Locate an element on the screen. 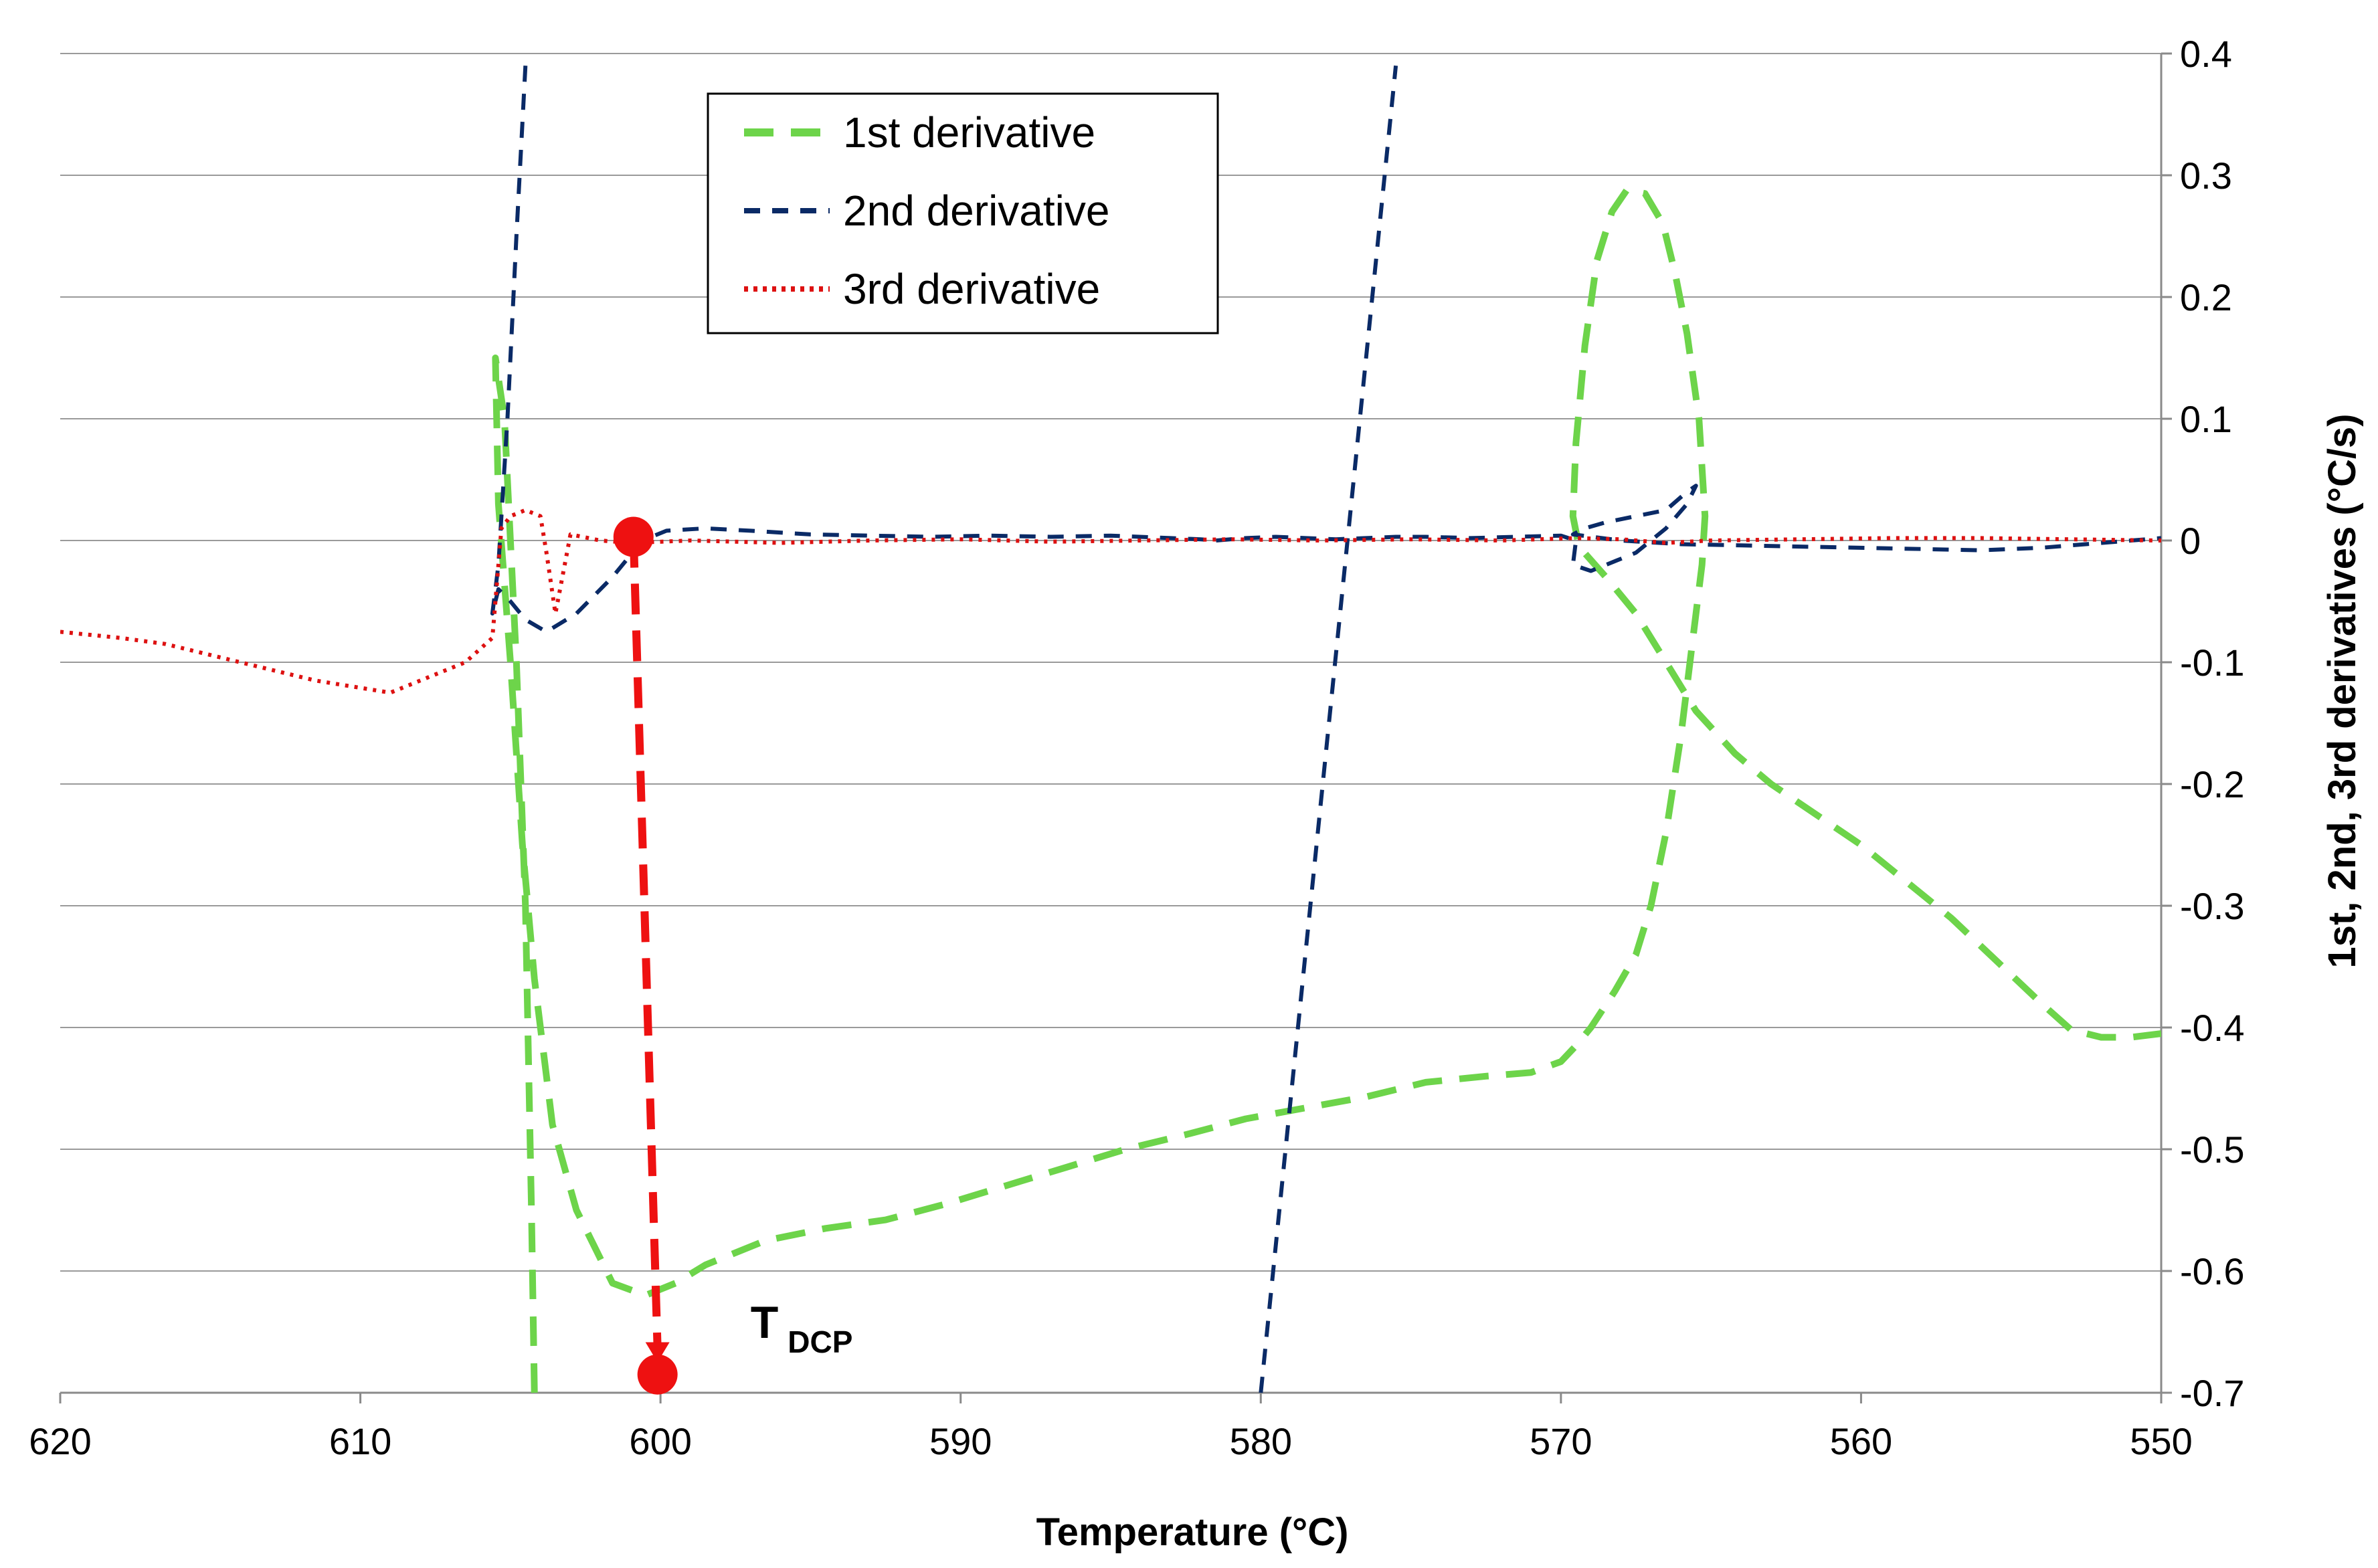 The width and height of the screenshot is (2378, 1568). annotation-t-dcp: T DCP is located at coordinates (802, 1328).